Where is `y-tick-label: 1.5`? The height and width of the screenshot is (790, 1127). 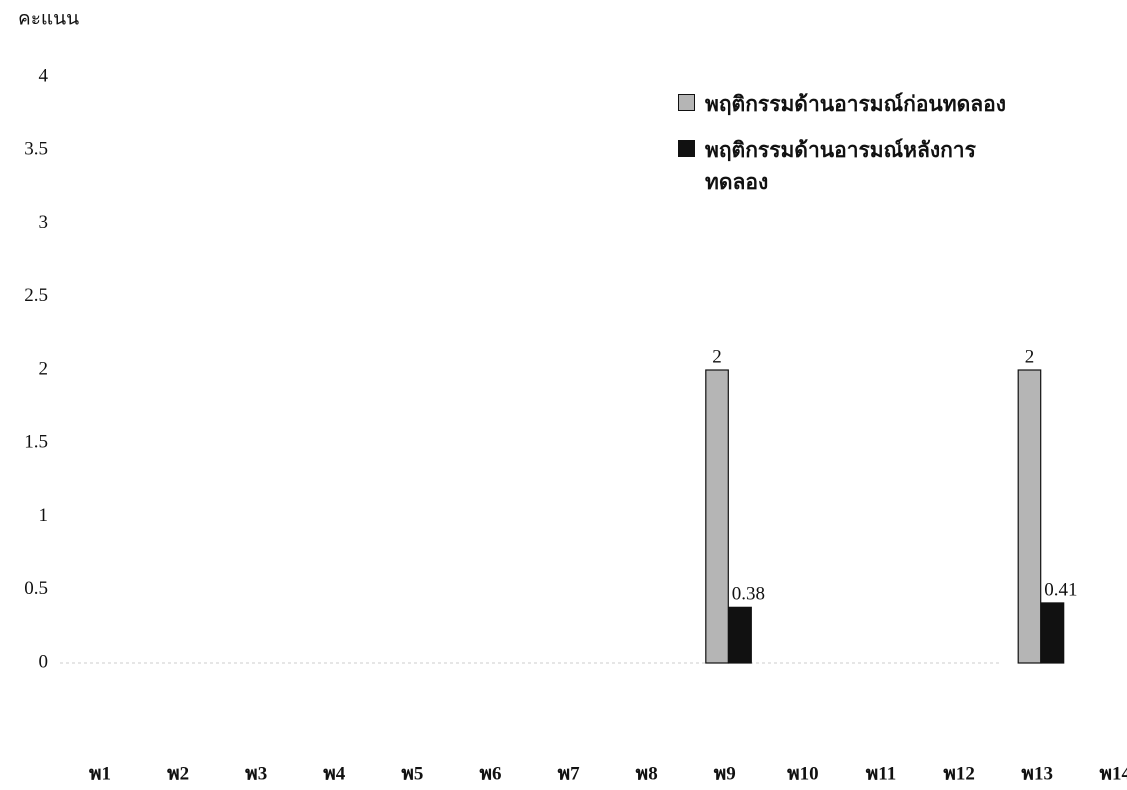
y-tick-label: 1.5 is located at coordinates (36, 442).